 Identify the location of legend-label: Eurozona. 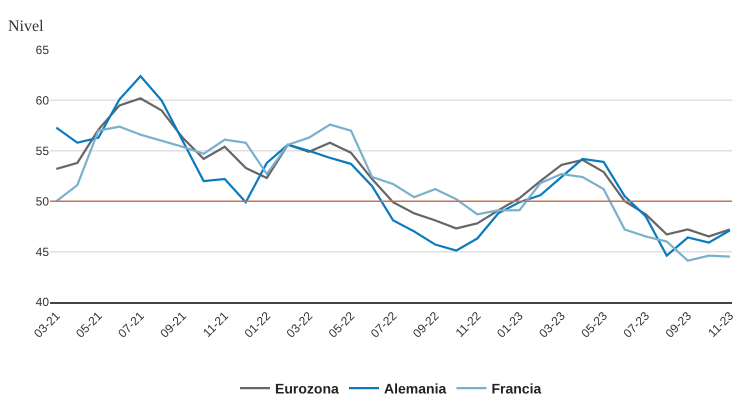
(307, 388).